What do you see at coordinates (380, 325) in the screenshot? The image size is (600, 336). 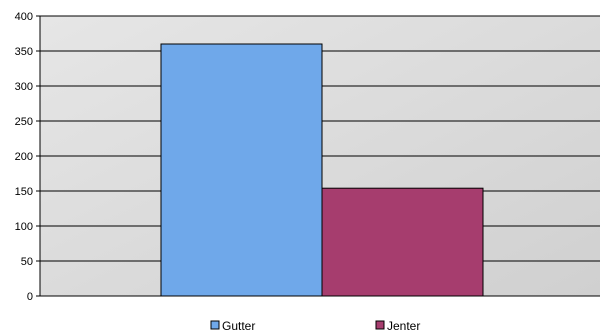 I see `legend-swatch-jenter` at bounding box center [380, 325].